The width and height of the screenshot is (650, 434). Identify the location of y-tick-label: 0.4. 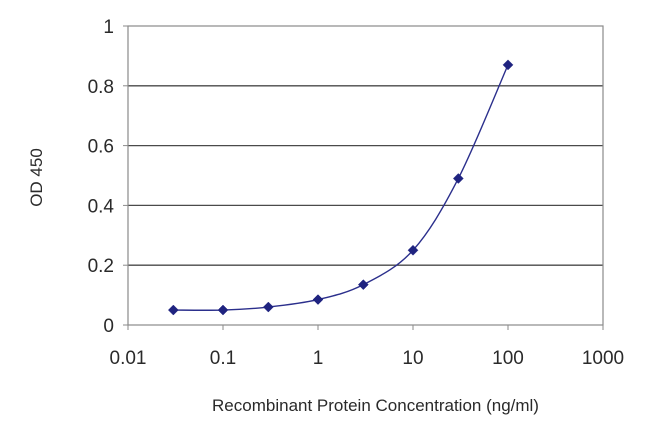
(101, 206).